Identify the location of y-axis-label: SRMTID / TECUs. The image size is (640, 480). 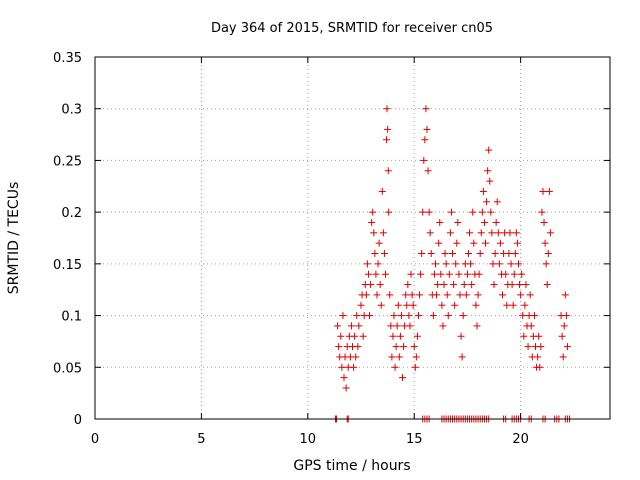
(14, 238).